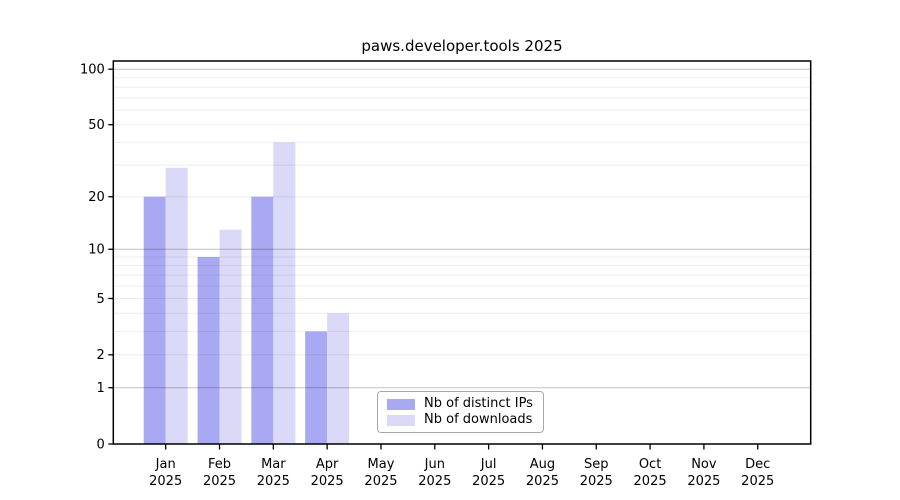  I want to click on legend-swatch-distinct-ips, so click(401, 404).